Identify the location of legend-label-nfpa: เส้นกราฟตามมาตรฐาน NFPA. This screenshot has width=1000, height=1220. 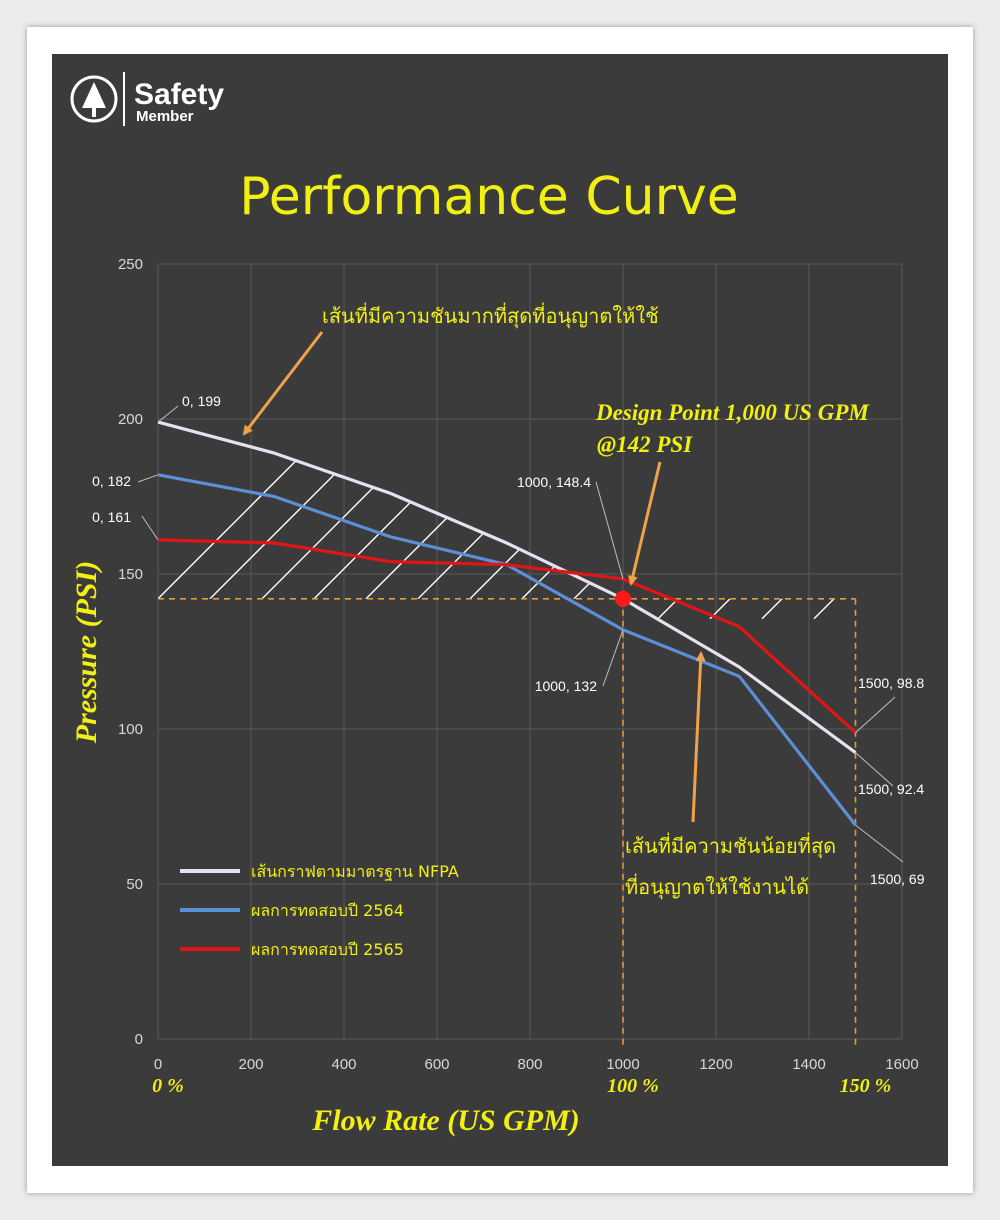
(355, 871).